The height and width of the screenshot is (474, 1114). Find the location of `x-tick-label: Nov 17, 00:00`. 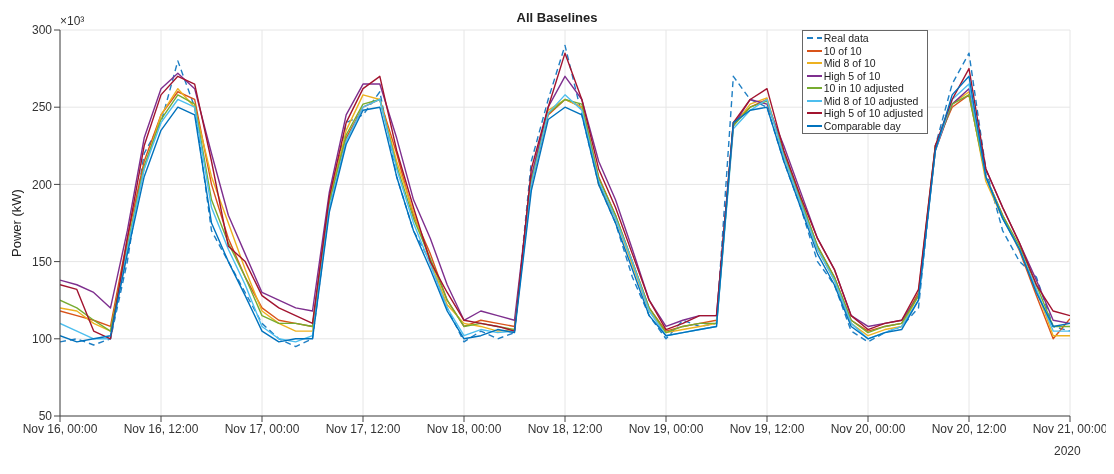

x-tick-label: Nov 17, 00:00 is located at coordinates (262, 428).